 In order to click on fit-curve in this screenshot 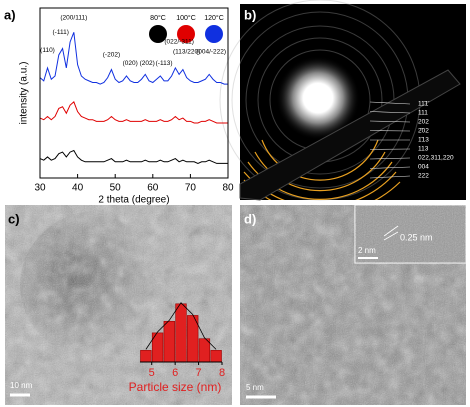, I will do `click(181, 326)`.